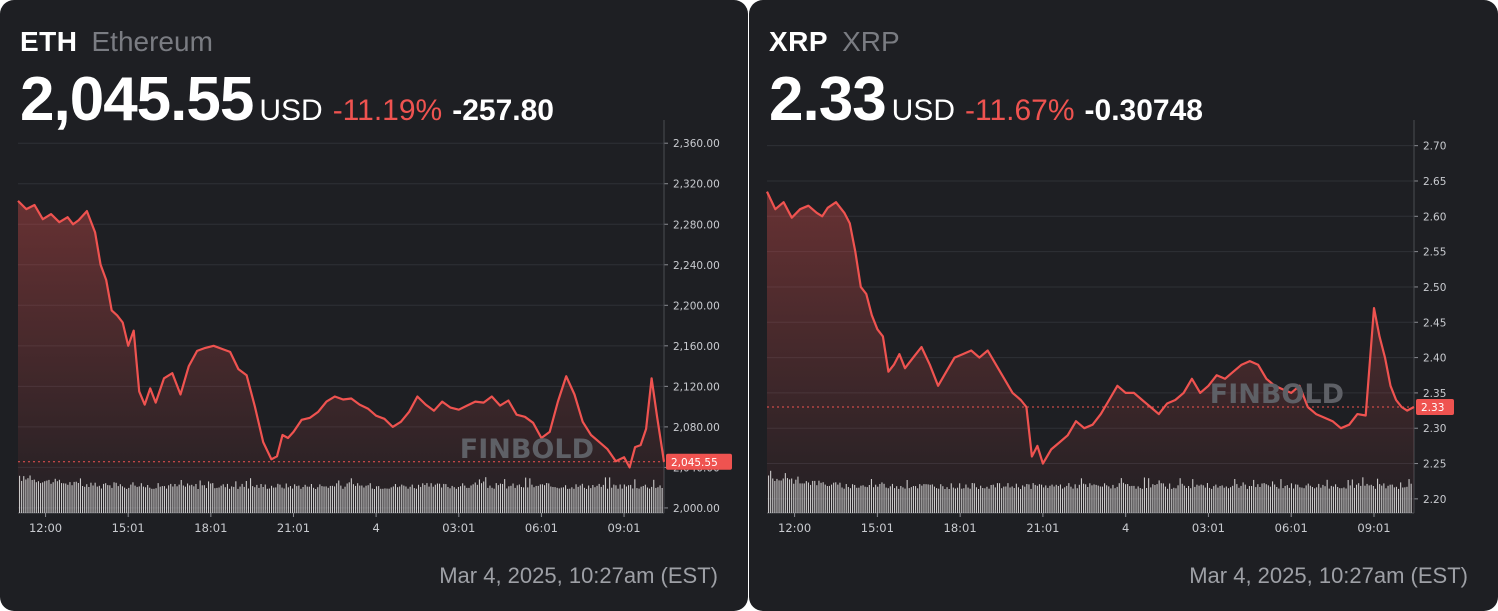 The width and height of the screenshot is (1498, 611). Describe the element at coordinates (293, 528) in the screenshot. I see `eth-x-tick-label: 21:01` at that location.